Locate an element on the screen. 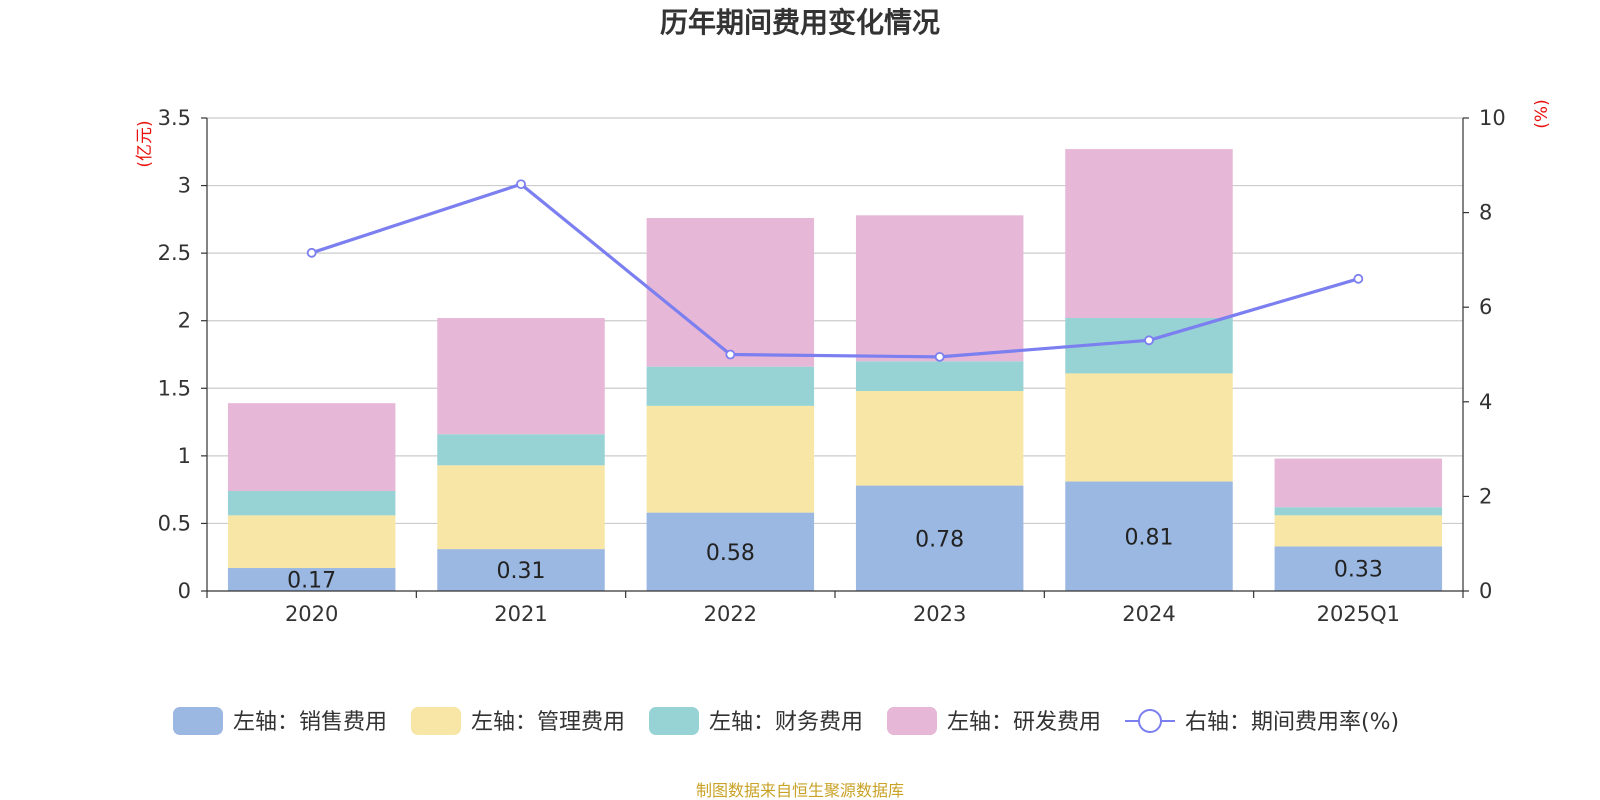 Image resolution: width=1600 pixels, height=800 pixels. bar-value-label: 0.58 is located at coordinates (730, 553).